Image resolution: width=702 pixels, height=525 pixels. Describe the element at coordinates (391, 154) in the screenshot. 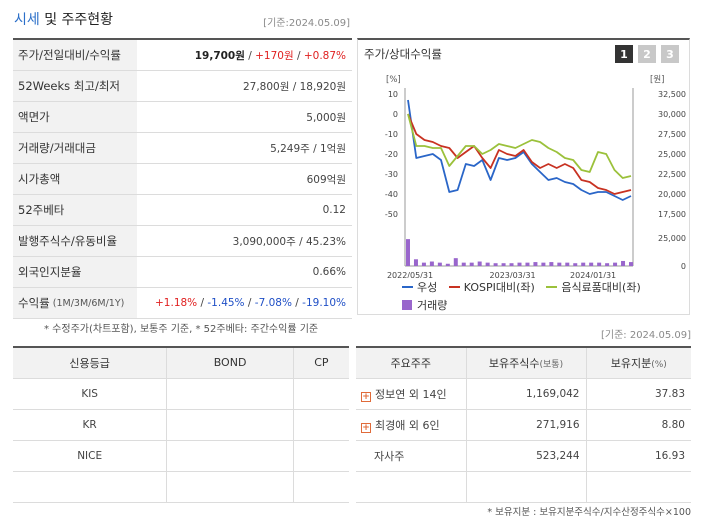

I see `left-tick-label: -20` at that location.